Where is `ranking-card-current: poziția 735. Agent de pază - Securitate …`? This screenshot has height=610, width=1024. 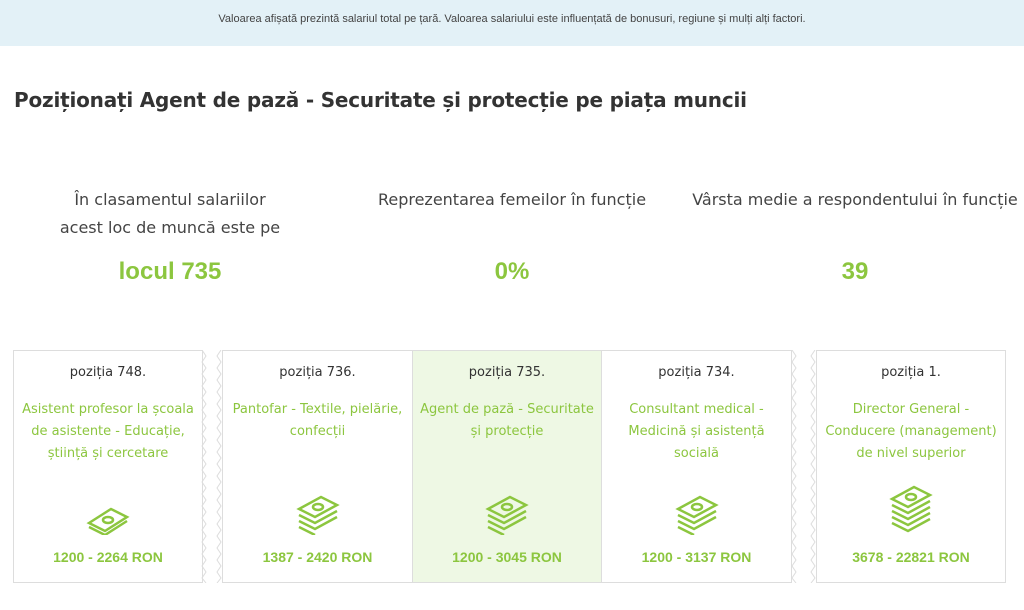
ranking-card-current: poziția 735. Agent de pază - Securitate … is located at coordinates (507, 466).